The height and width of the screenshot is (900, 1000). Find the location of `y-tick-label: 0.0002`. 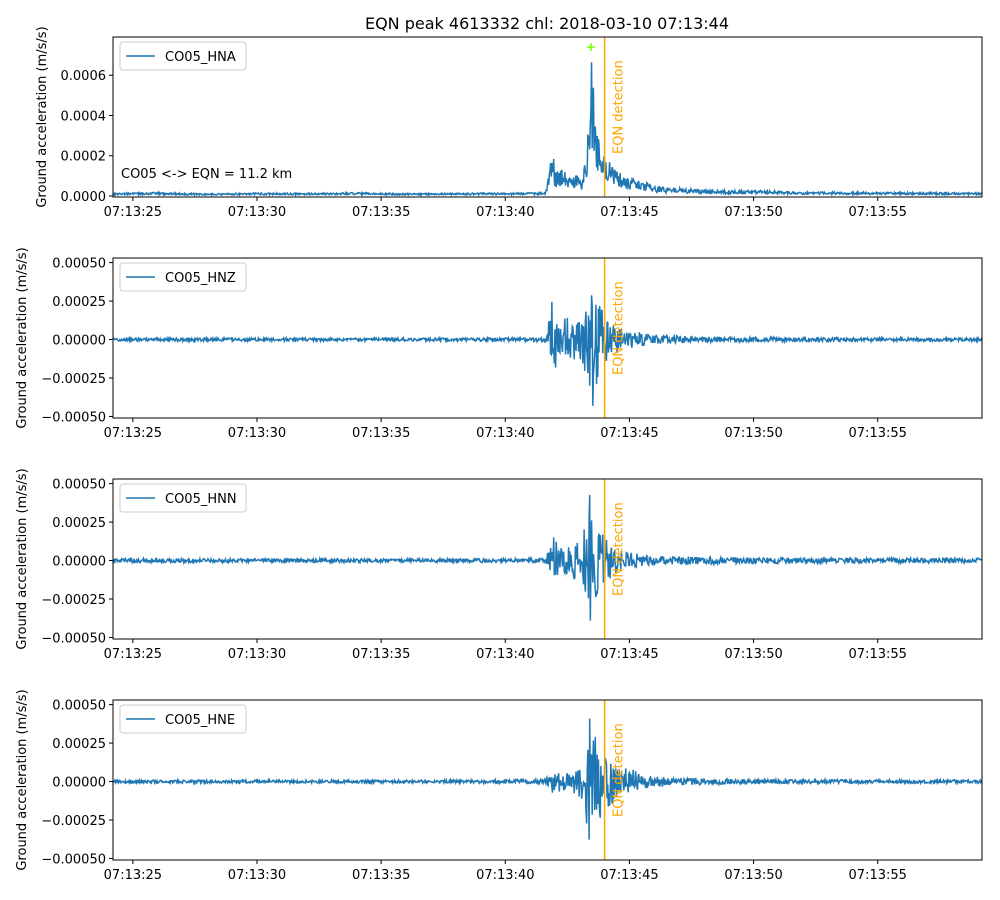

y-tick-label: 0.0002 is located at coordinates (84, 157).